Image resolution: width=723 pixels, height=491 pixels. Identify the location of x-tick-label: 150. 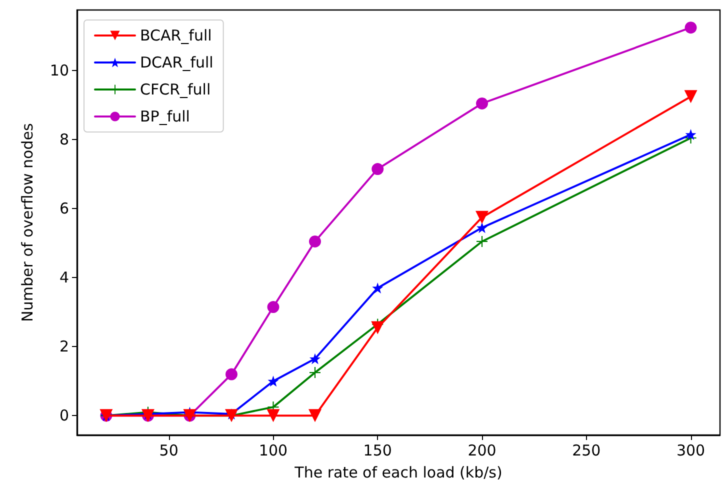
(377, 451).